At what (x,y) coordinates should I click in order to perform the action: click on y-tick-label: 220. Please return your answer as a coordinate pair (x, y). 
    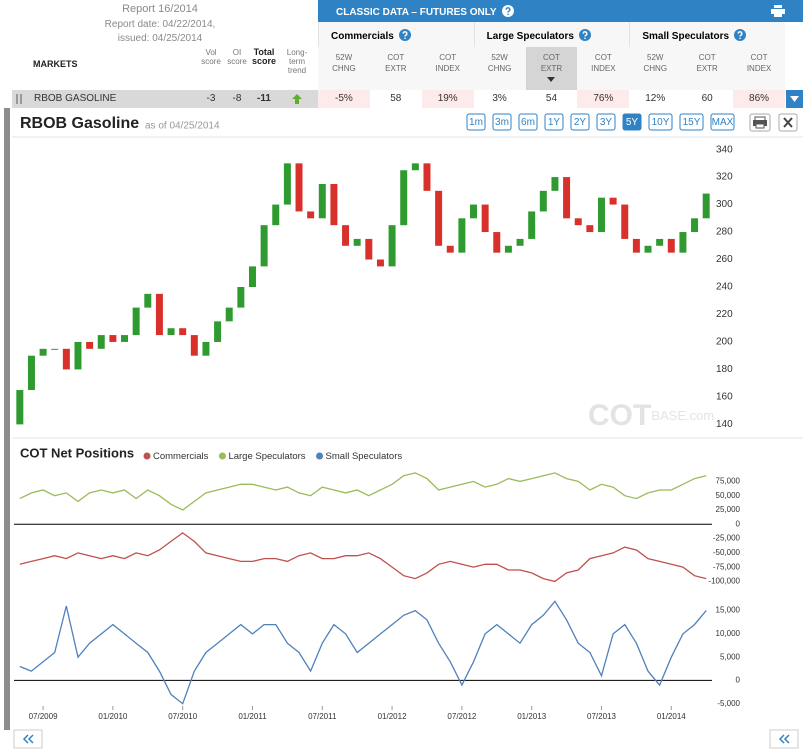
    Looking at the image, I should click on (724, 314).